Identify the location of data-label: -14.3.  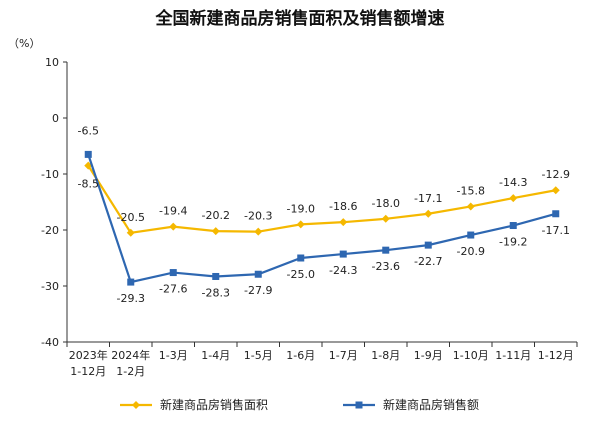
(513, 182).